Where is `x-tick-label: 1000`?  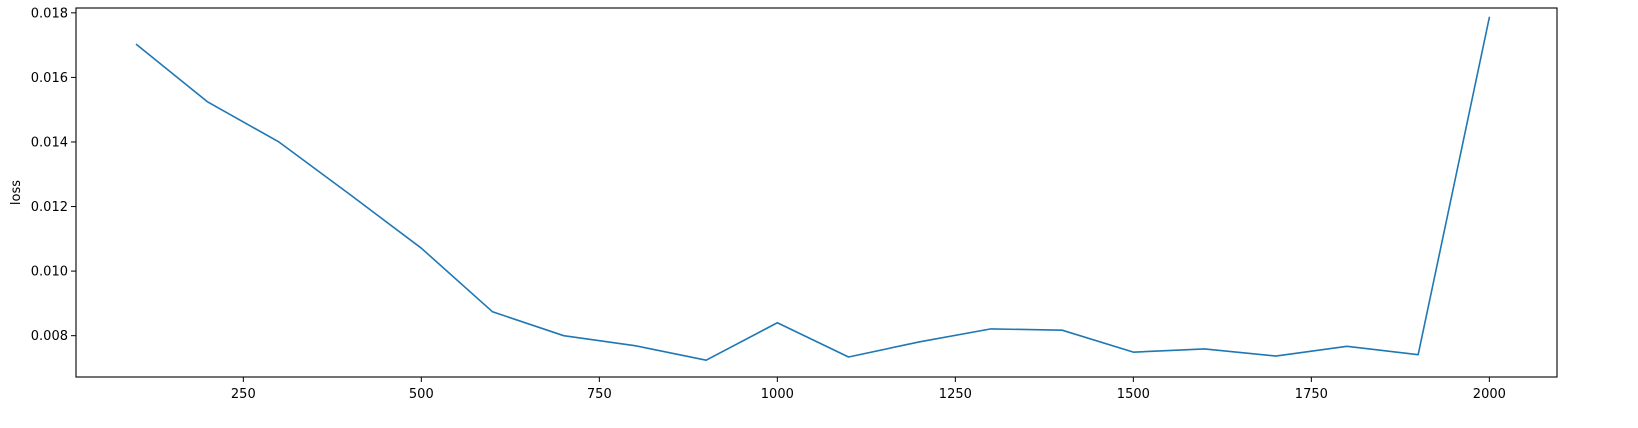 x-tick-label: 1000 is located at coordinates (777, 394).